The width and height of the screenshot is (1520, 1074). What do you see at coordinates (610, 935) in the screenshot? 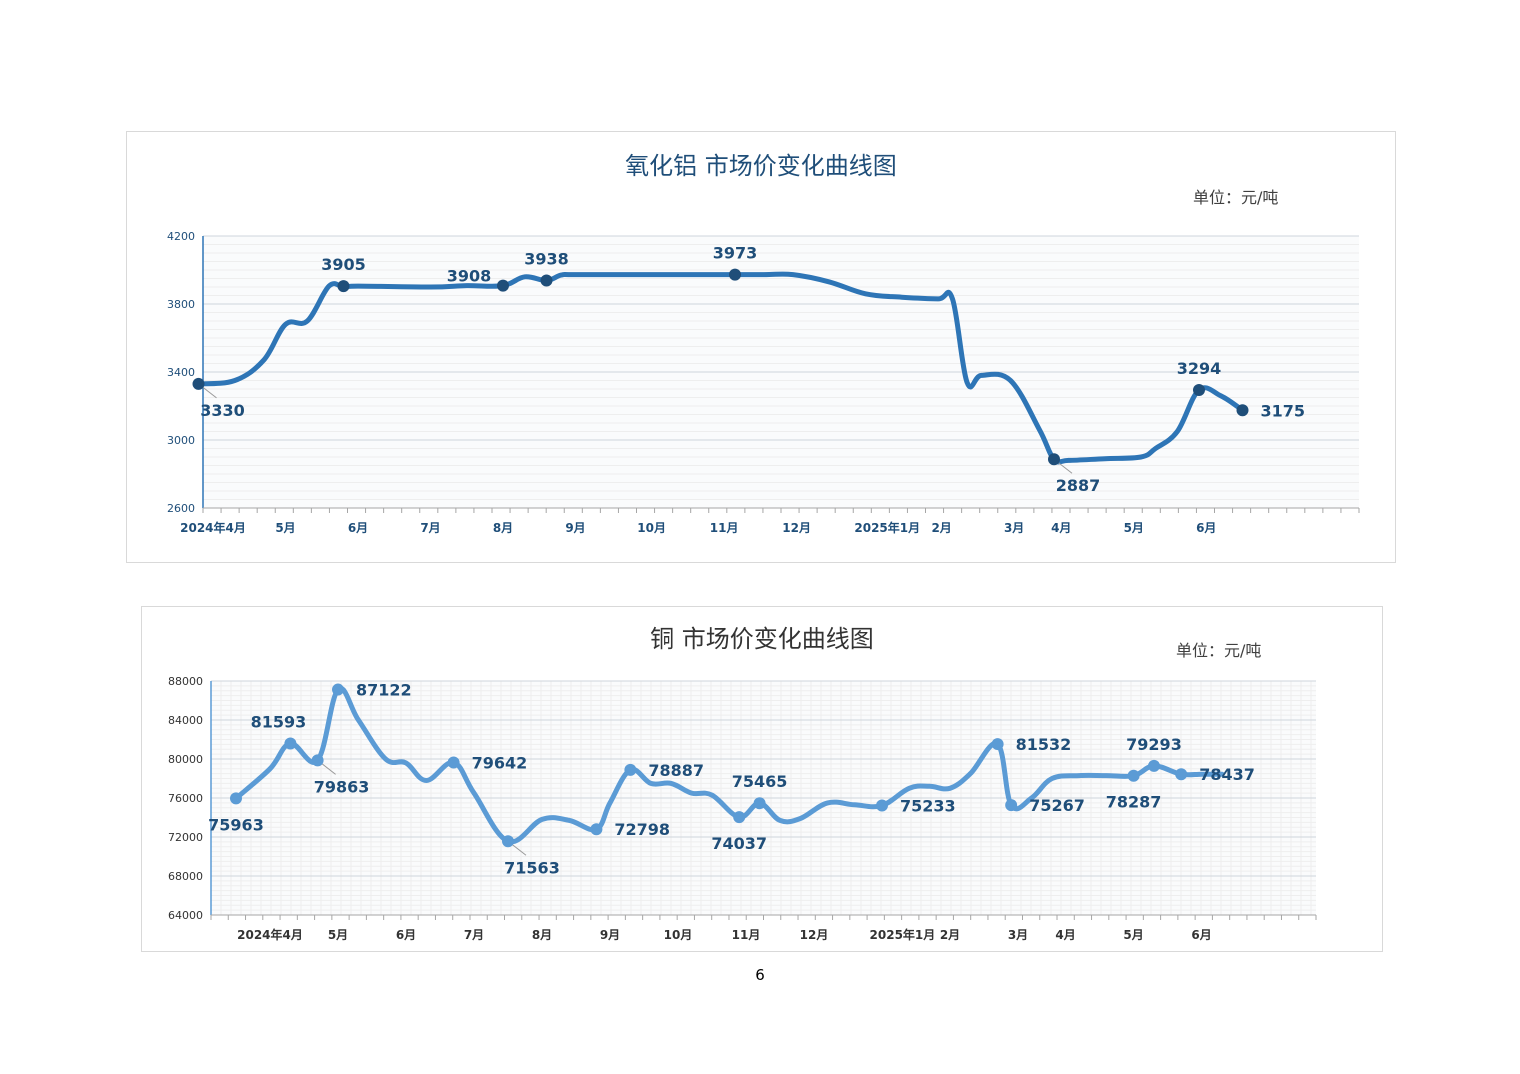
I see `copper-xtick-label: 9月` at bounding box center [610, 935].